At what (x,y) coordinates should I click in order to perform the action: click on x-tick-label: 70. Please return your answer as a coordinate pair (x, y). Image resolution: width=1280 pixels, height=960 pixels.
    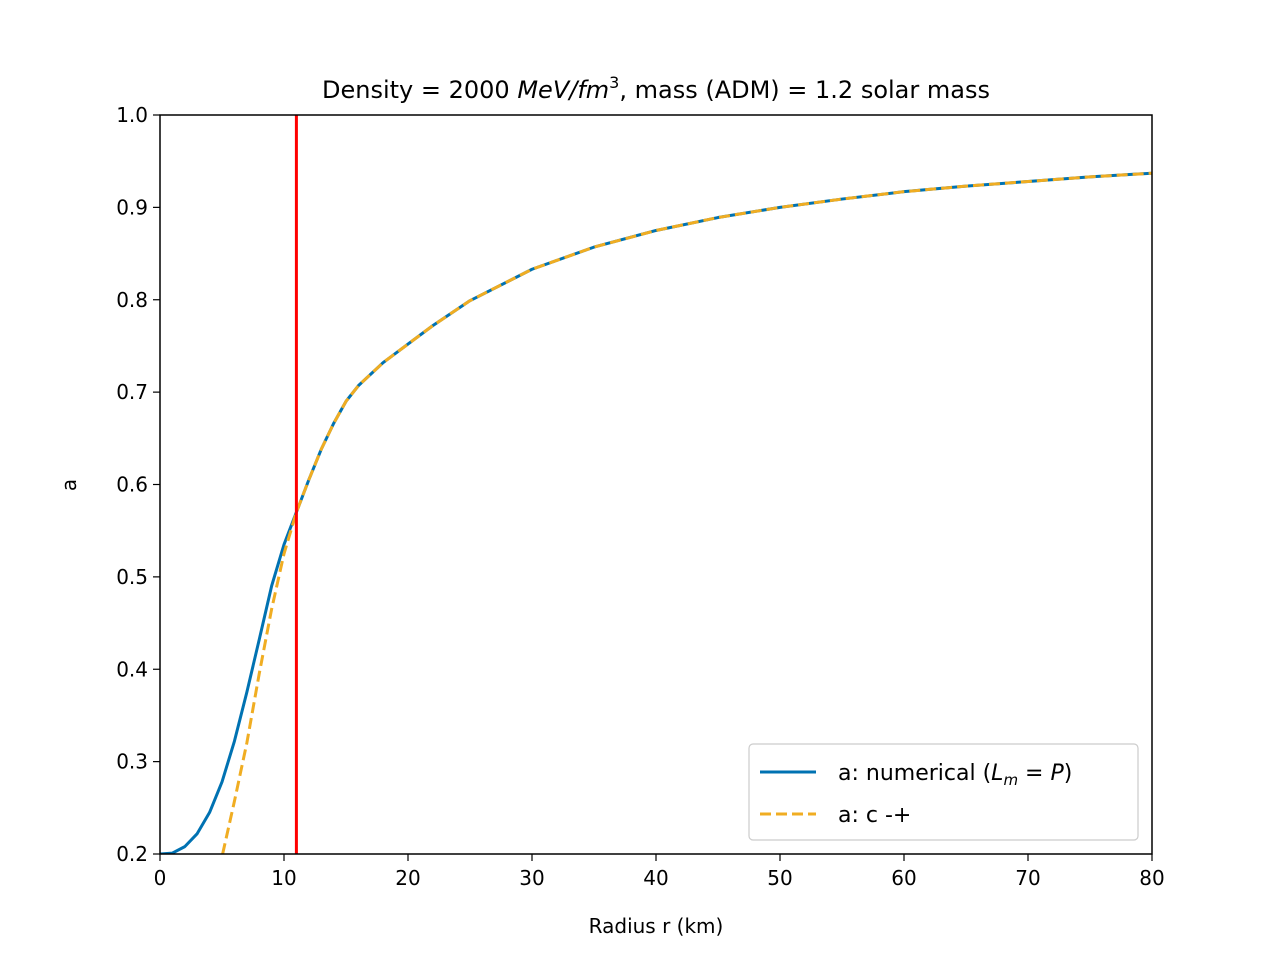
    Looking at the image, I should click on (1027, 878).